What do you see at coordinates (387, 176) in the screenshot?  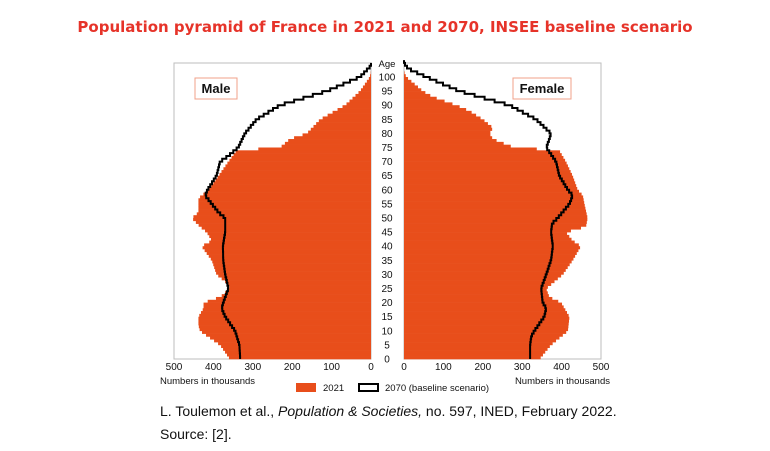 I see `age-tick-65: 65` at bounding box center [387, 176].